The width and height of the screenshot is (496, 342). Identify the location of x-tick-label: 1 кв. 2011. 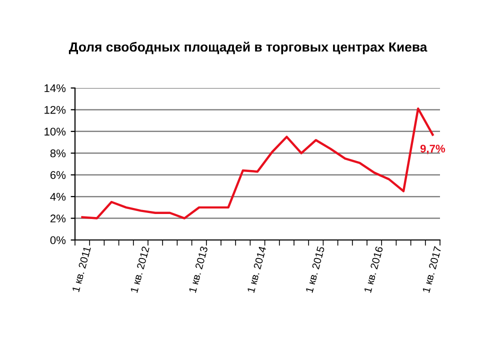
(81, 269).